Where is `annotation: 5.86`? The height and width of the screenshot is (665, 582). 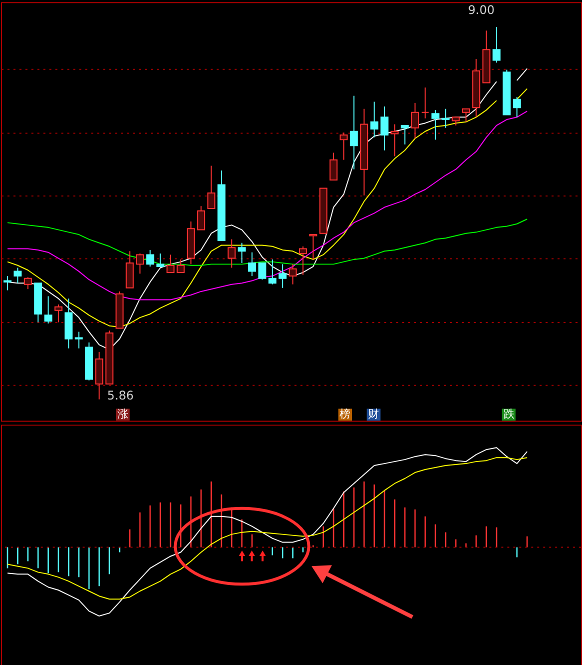 annotation: 5.86 is located at coordinates (120, 395).